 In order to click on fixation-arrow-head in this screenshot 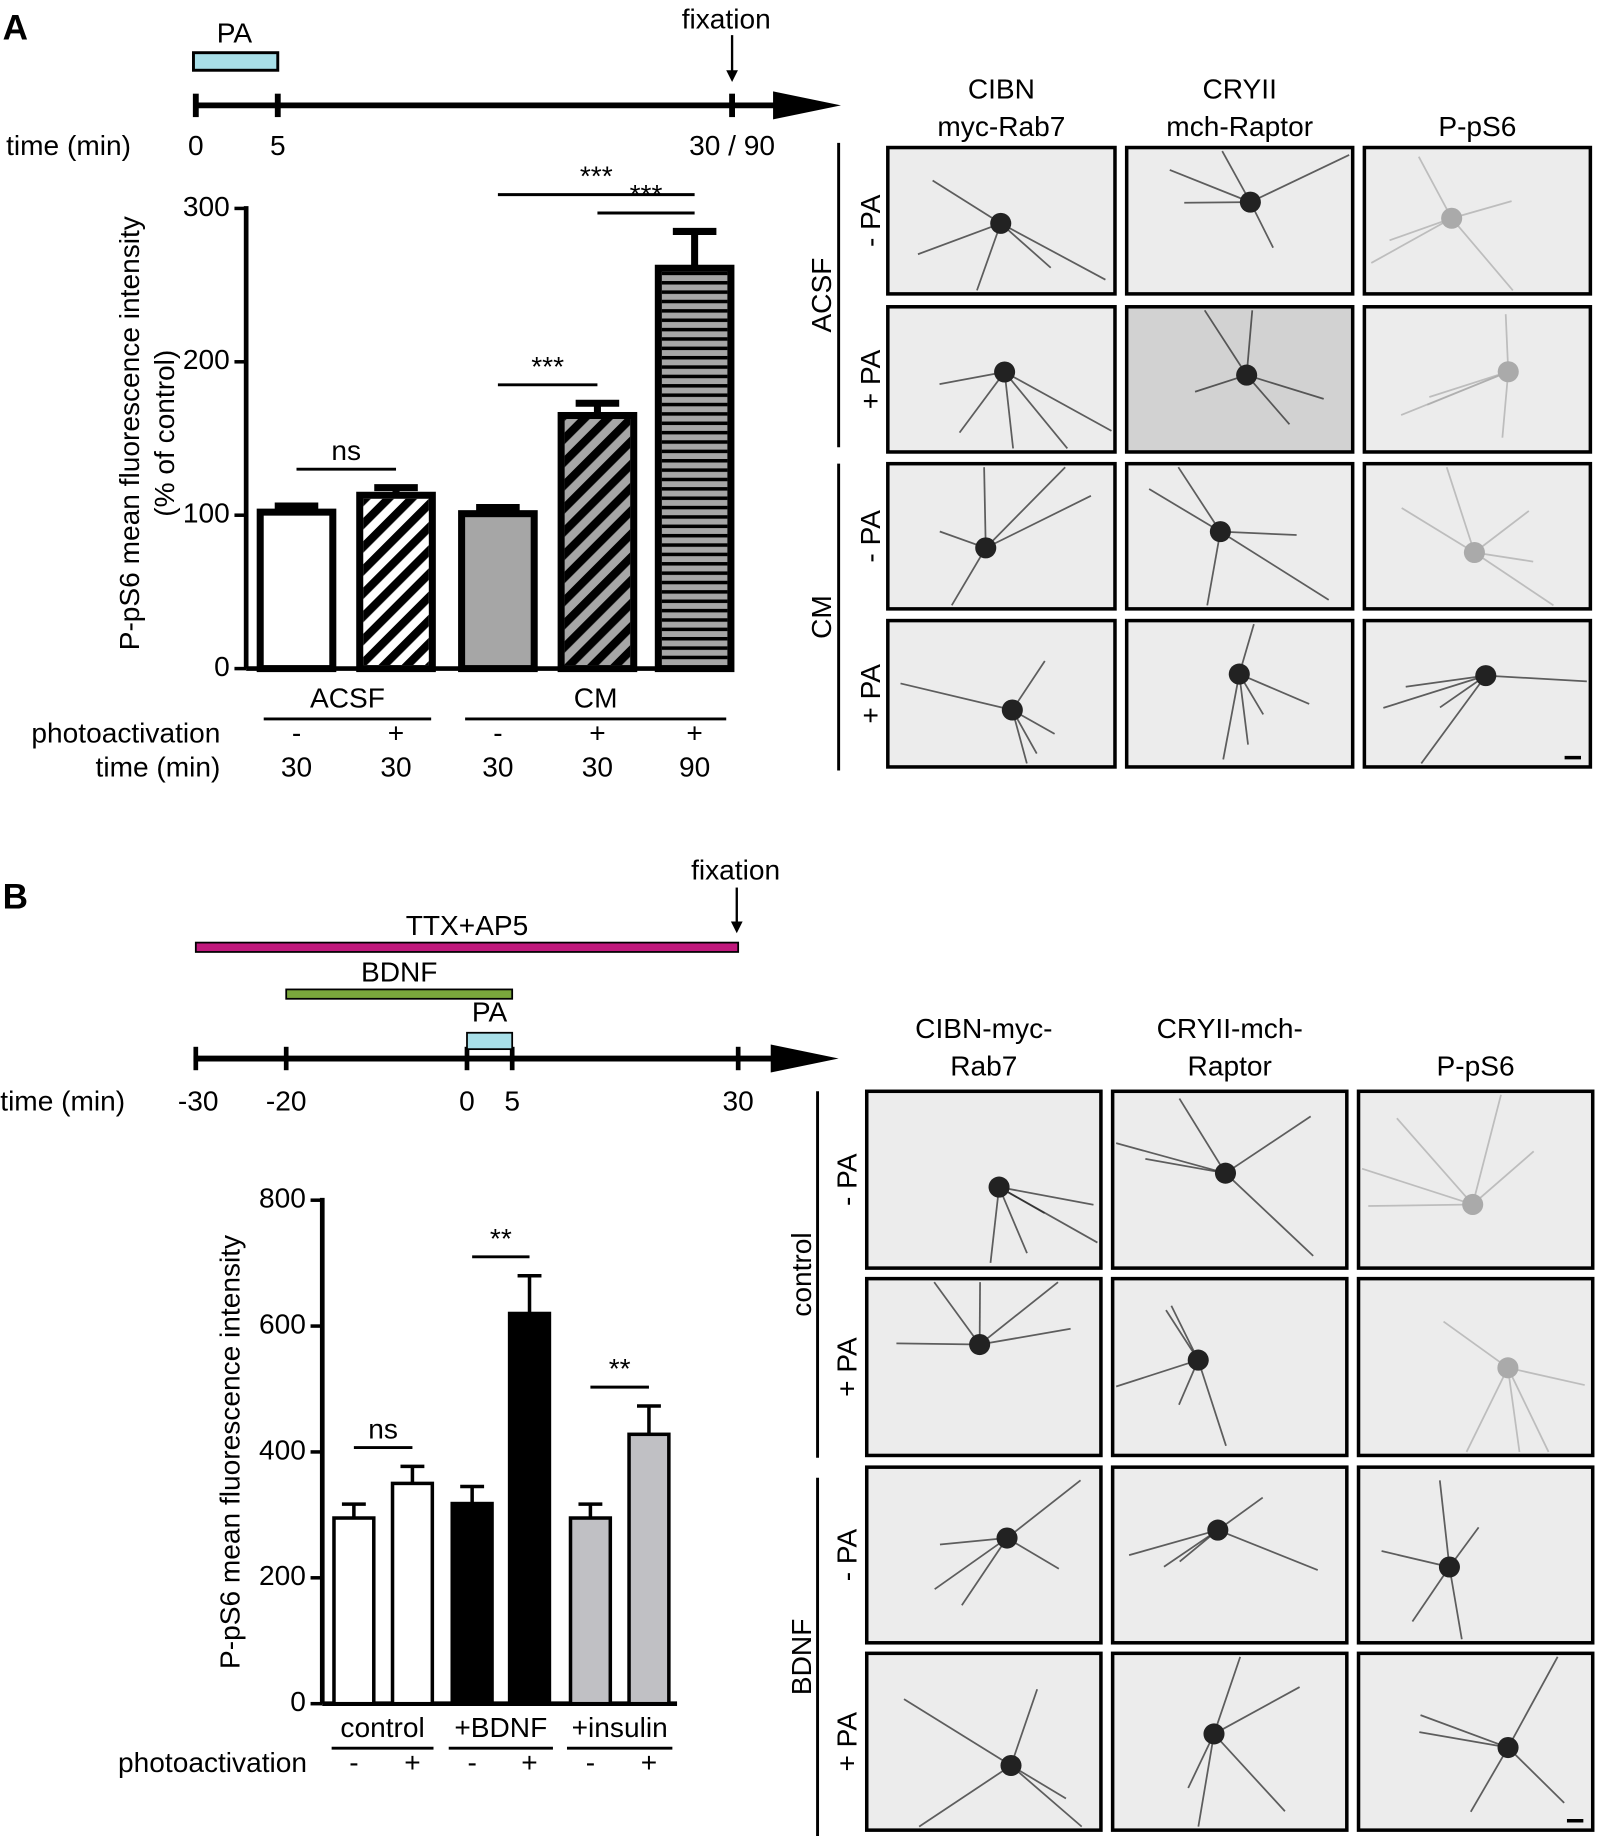, I will do `click(736, 927)`.